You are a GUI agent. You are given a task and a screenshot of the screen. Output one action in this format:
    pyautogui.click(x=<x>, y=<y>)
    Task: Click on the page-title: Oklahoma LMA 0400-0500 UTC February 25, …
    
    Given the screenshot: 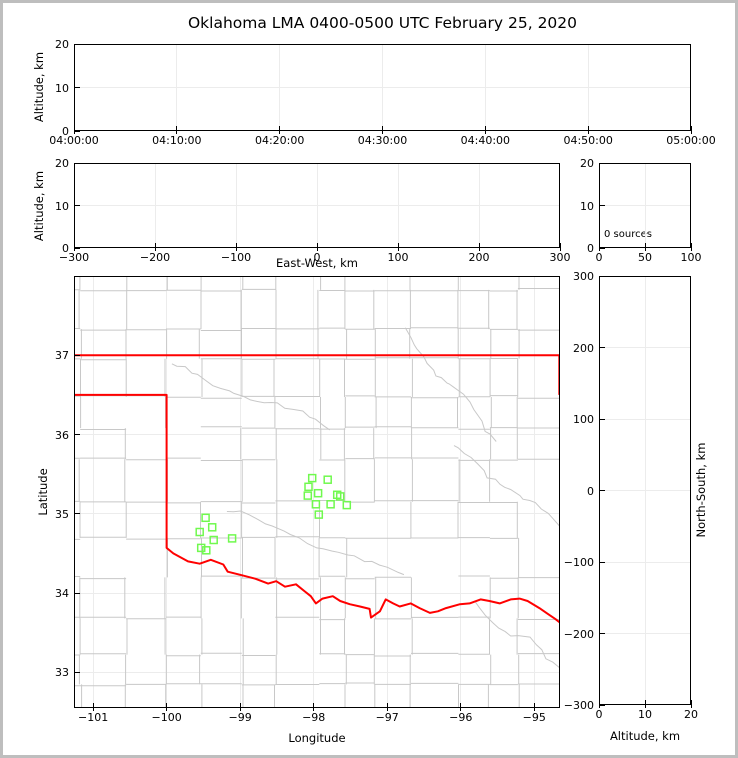 What is the action you would take?
    pyautogui.click(x=382, y=23)
    